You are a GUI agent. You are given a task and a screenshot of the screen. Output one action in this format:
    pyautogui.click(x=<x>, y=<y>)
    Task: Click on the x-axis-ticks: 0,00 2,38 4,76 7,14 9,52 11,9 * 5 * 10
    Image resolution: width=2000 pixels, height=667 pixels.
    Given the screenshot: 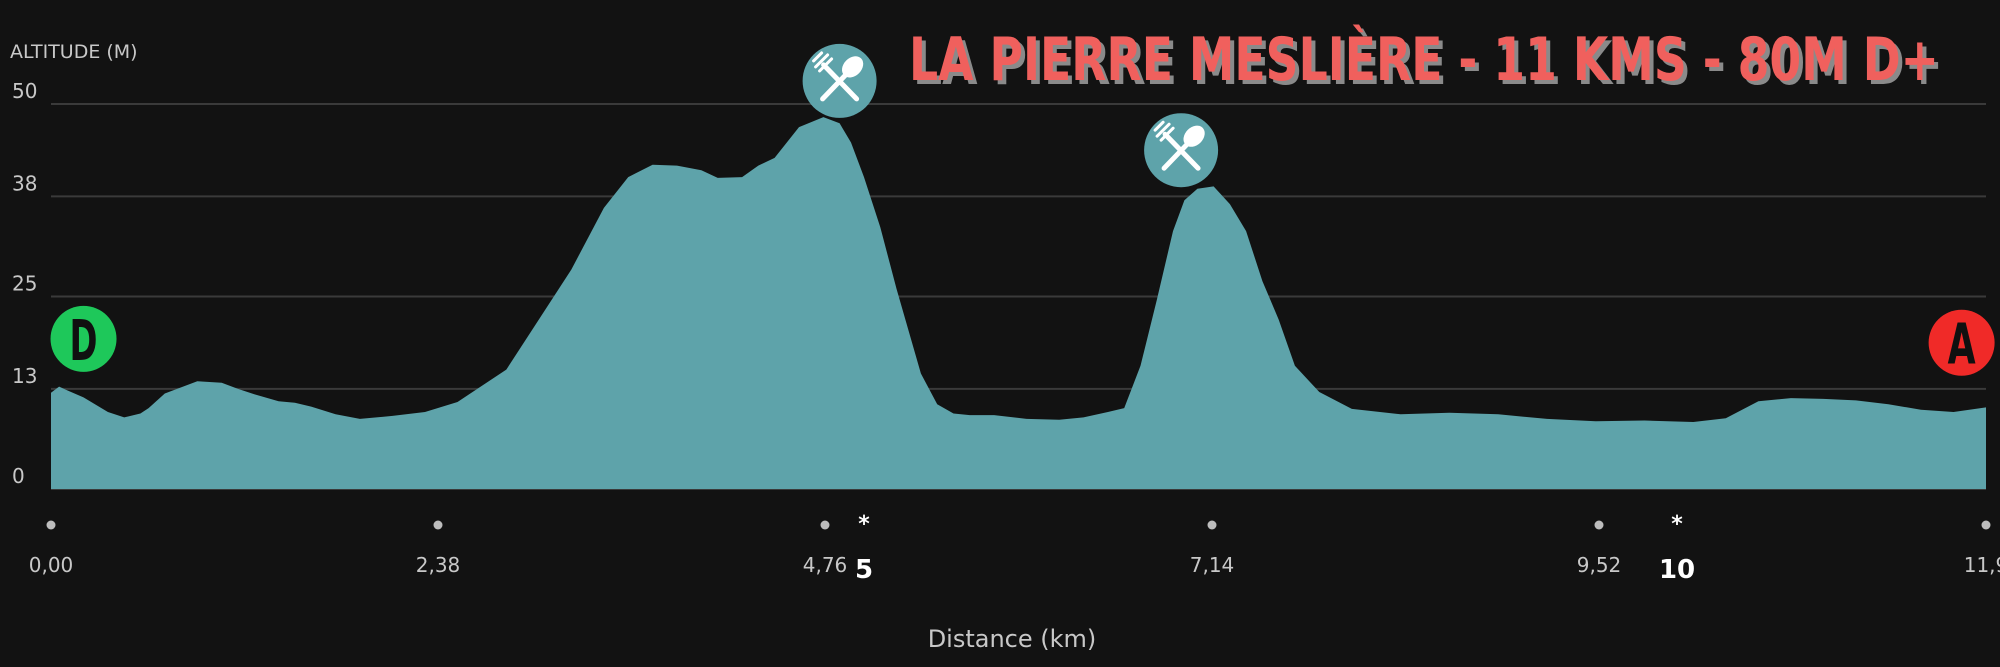 What is the action you would take?
    pyautogui.click(x=1014, y=548)
    